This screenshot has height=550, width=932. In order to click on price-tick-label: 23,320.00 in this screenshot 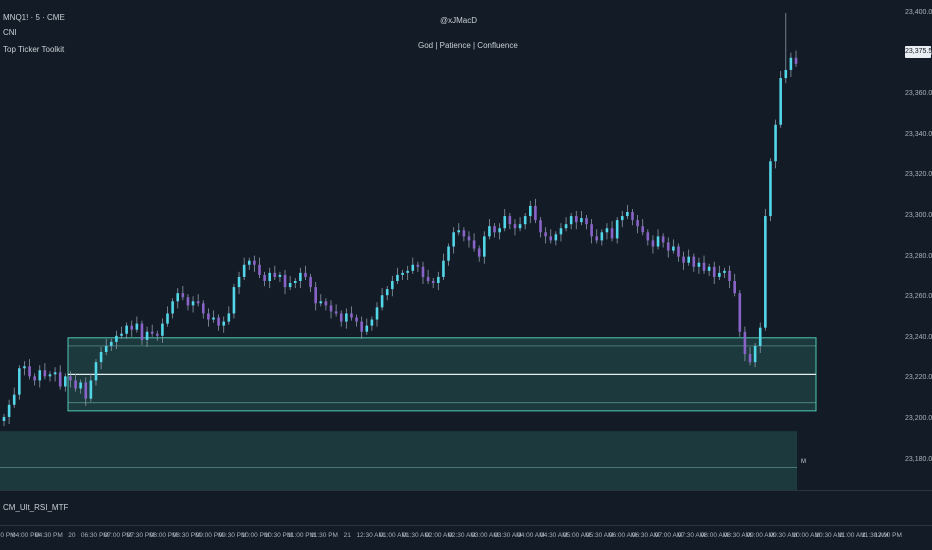, I will do `click(918, 175)`.